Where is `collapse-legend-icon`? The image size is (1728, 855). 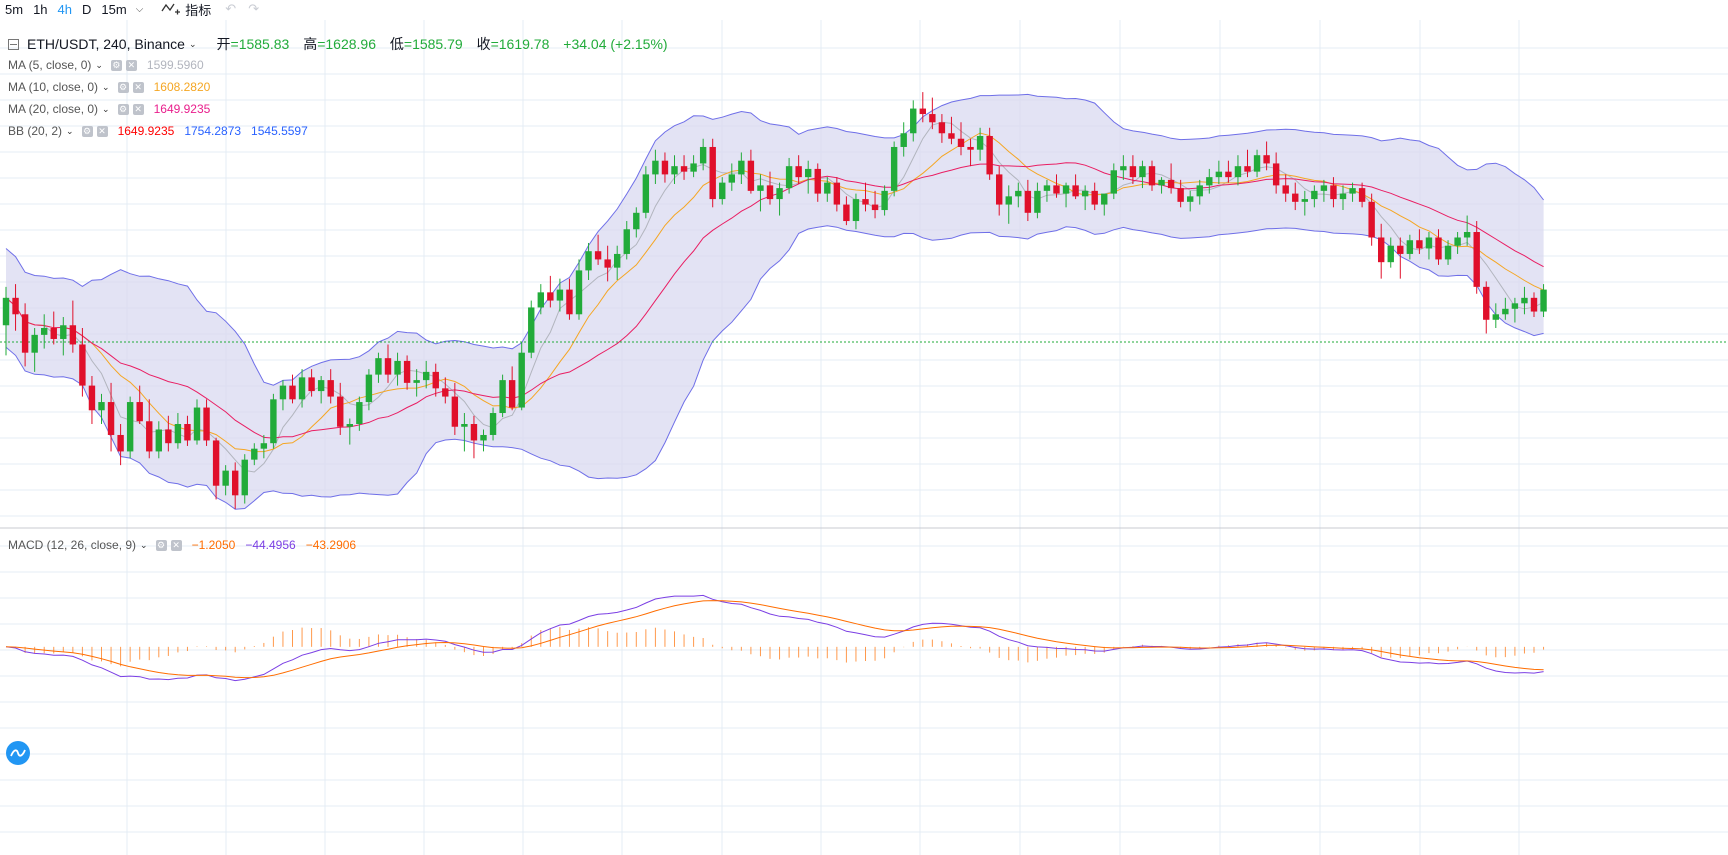 collapse-legend-icon is located at coordinates (13, 44).